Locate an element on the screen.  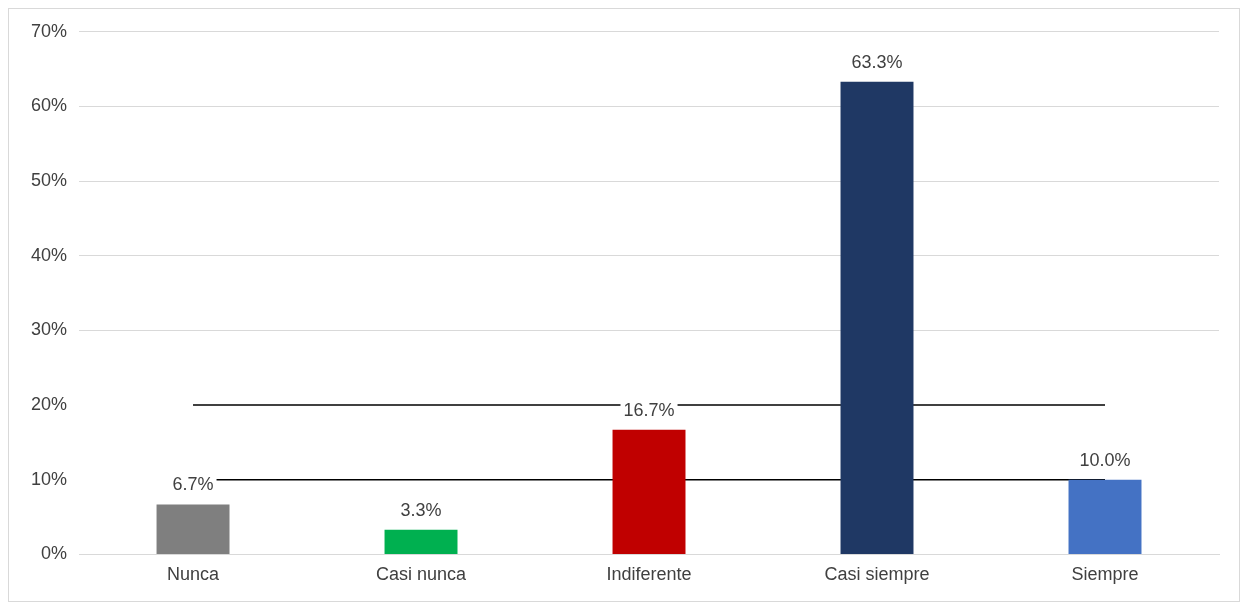
x-tick-label: Indiferente is located at coordinates (649, 574).